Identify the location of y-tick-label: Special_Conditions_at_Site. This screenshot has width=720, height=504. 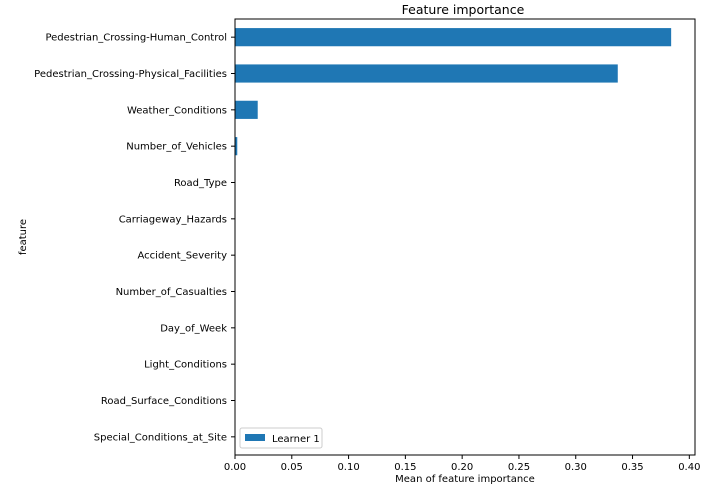
(160, 437).